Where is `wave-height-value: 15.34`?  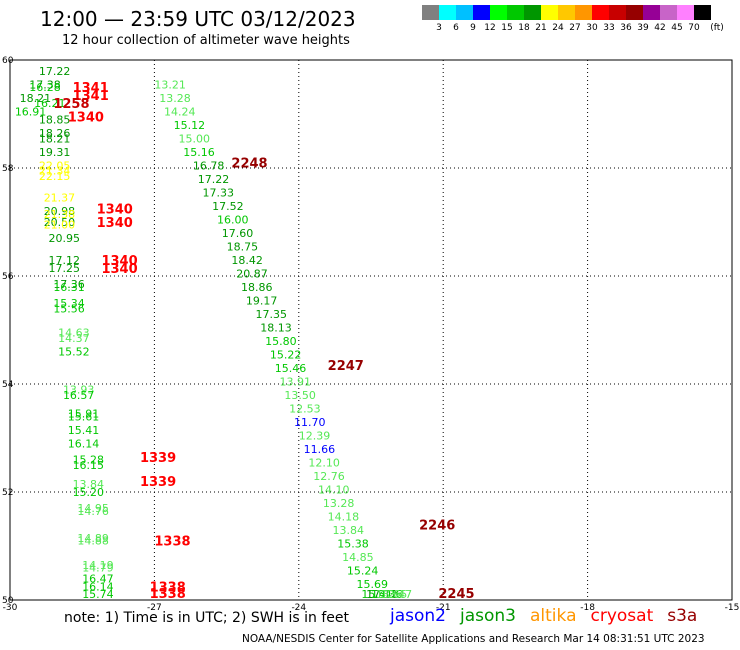 wave-height-value: 15.34 is located at coordinates (69, 303).